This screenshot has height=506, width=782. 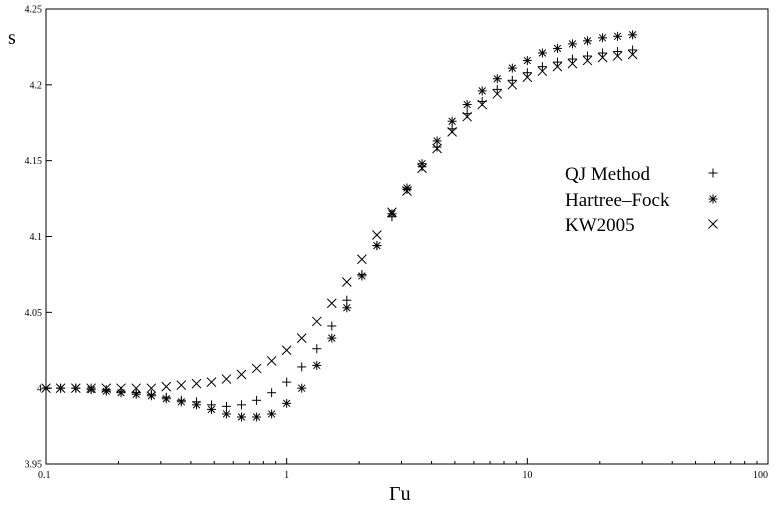 I want to click on y-tick-label: 4.15, so click(x=34, y=161).